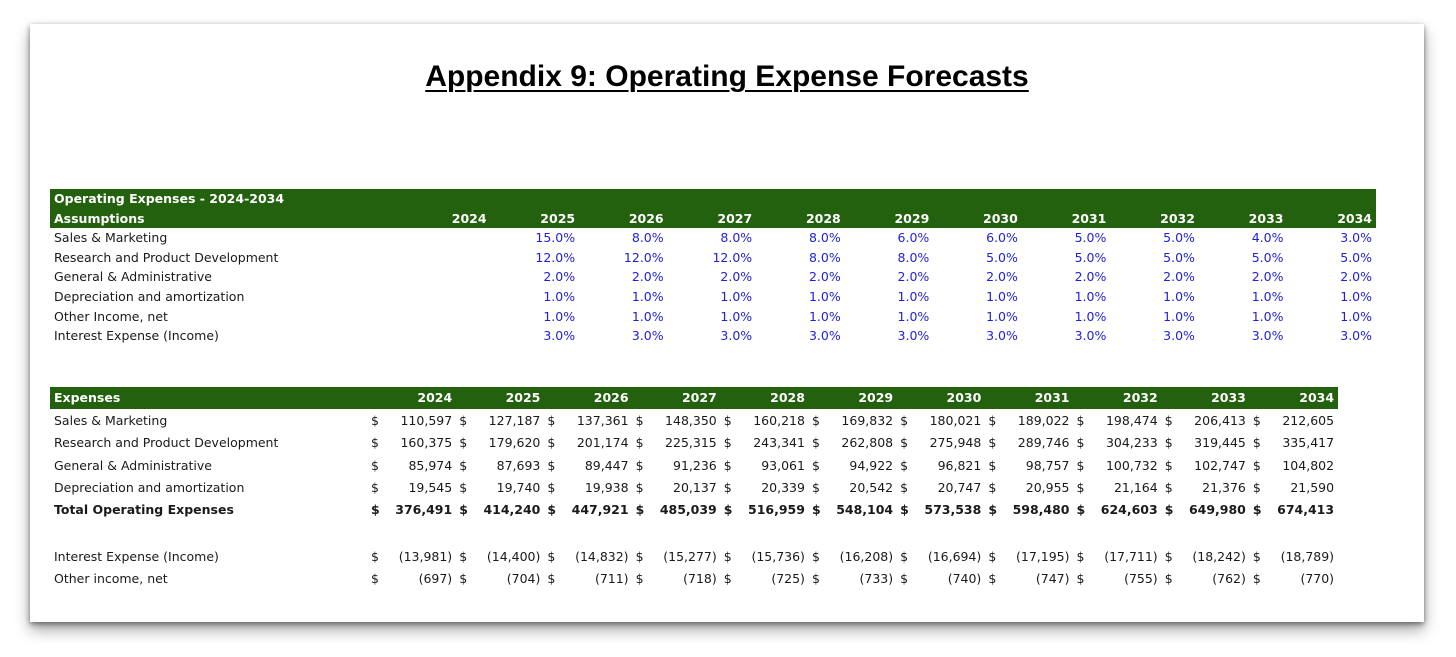 The height and width of the screenshot is (657, 1456). What do you see at coordinates (867, 420) in the screenshot?
I see `expense-cell: 169,832` at bounding box center [867, 420].